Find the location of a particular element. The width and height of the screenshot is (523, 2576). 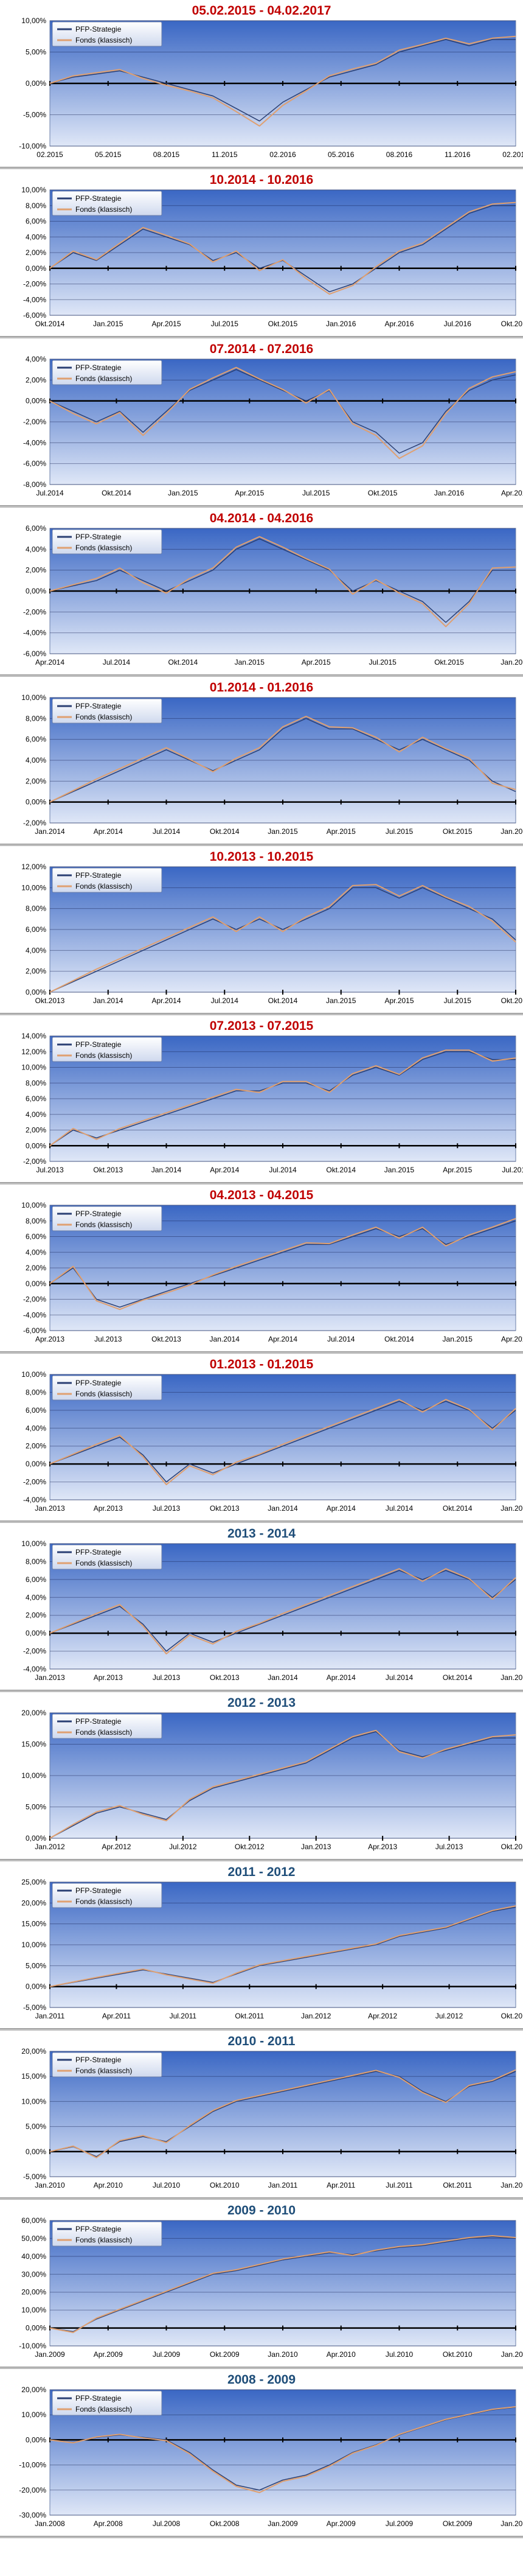

x-tick-label: 08.2015 is located at coordinates (167, 154).